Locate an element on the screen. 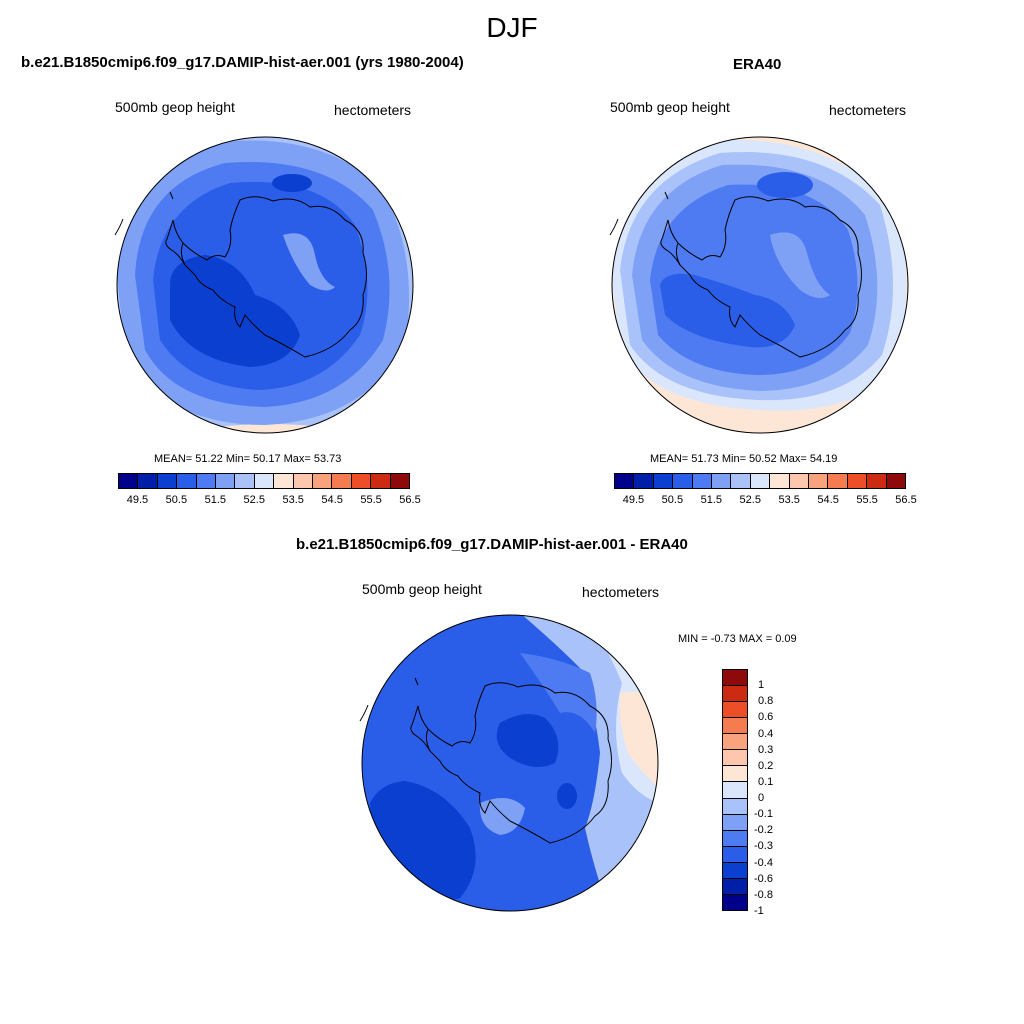 This screenshot has width=1024, height=1024. model-polar-map is located at coordinates (264, 285).